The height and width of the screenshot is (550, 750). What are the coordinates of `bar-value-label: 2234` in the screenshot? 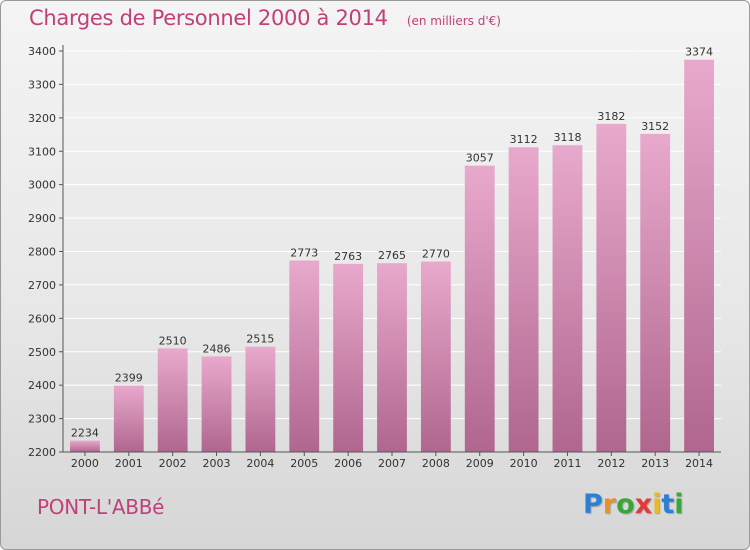 It's located at (85, 433).